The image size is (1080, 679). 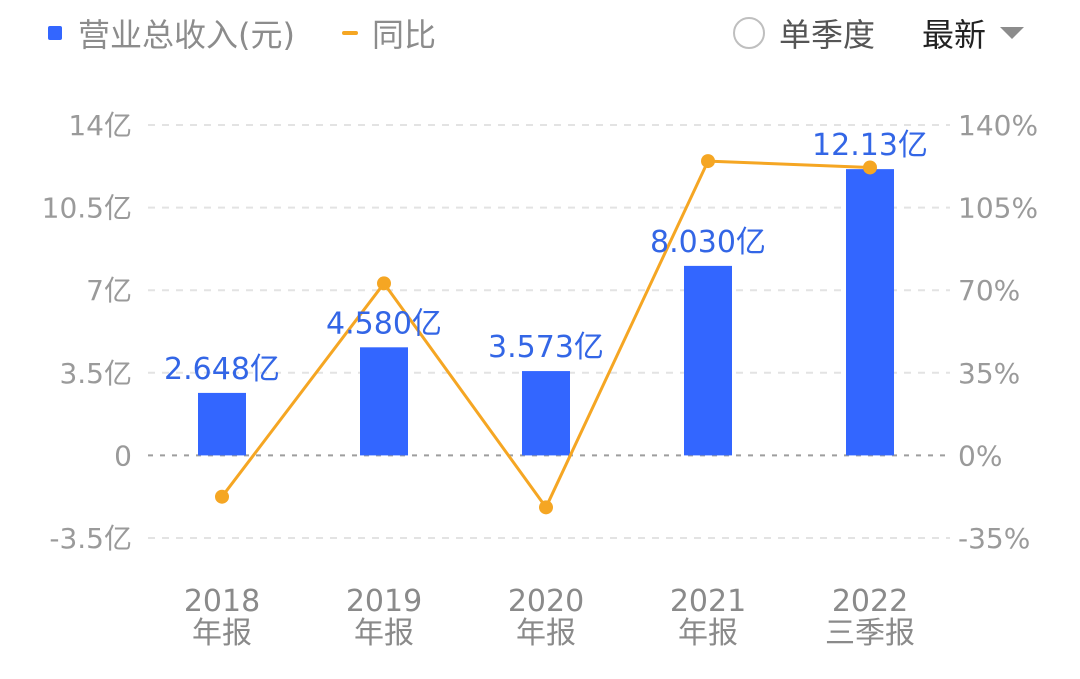 What do you see at coordinates (109, 290) in the screenshot?
I see `left-axis-tick-label: 7亿` at bounding box center [109, 290].